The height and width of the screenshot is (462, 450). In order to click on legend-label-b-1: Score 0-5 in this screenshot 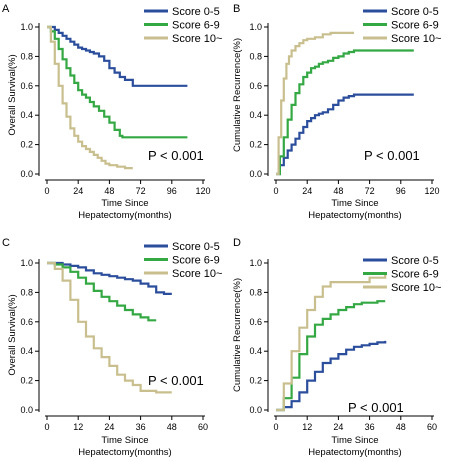, I will do `click(415, 12)`.